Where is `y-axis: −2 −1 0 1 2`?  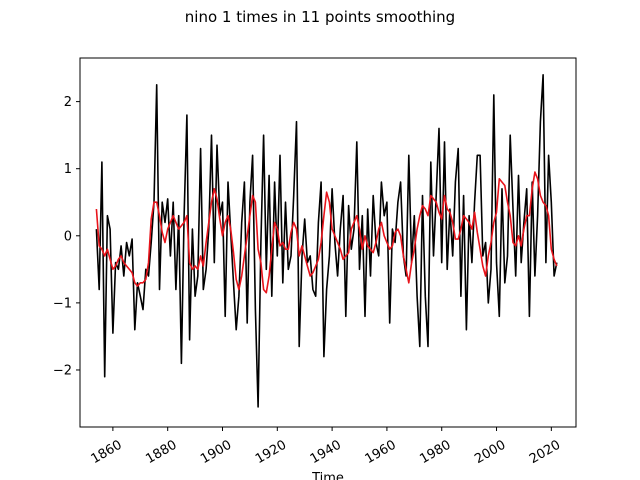
y-axis: −2 −1 0 1 2 is located at coordinates (66, 236).